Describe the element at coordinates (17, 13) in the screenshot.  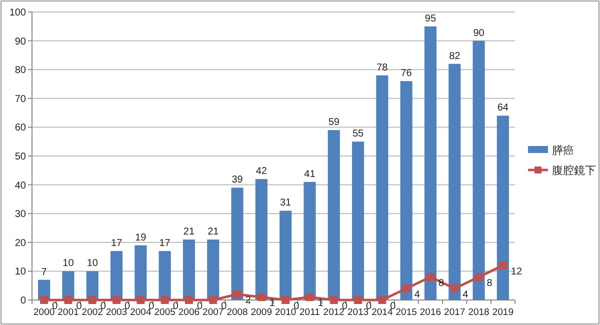
I see `y-tick-label: 100` at that location.